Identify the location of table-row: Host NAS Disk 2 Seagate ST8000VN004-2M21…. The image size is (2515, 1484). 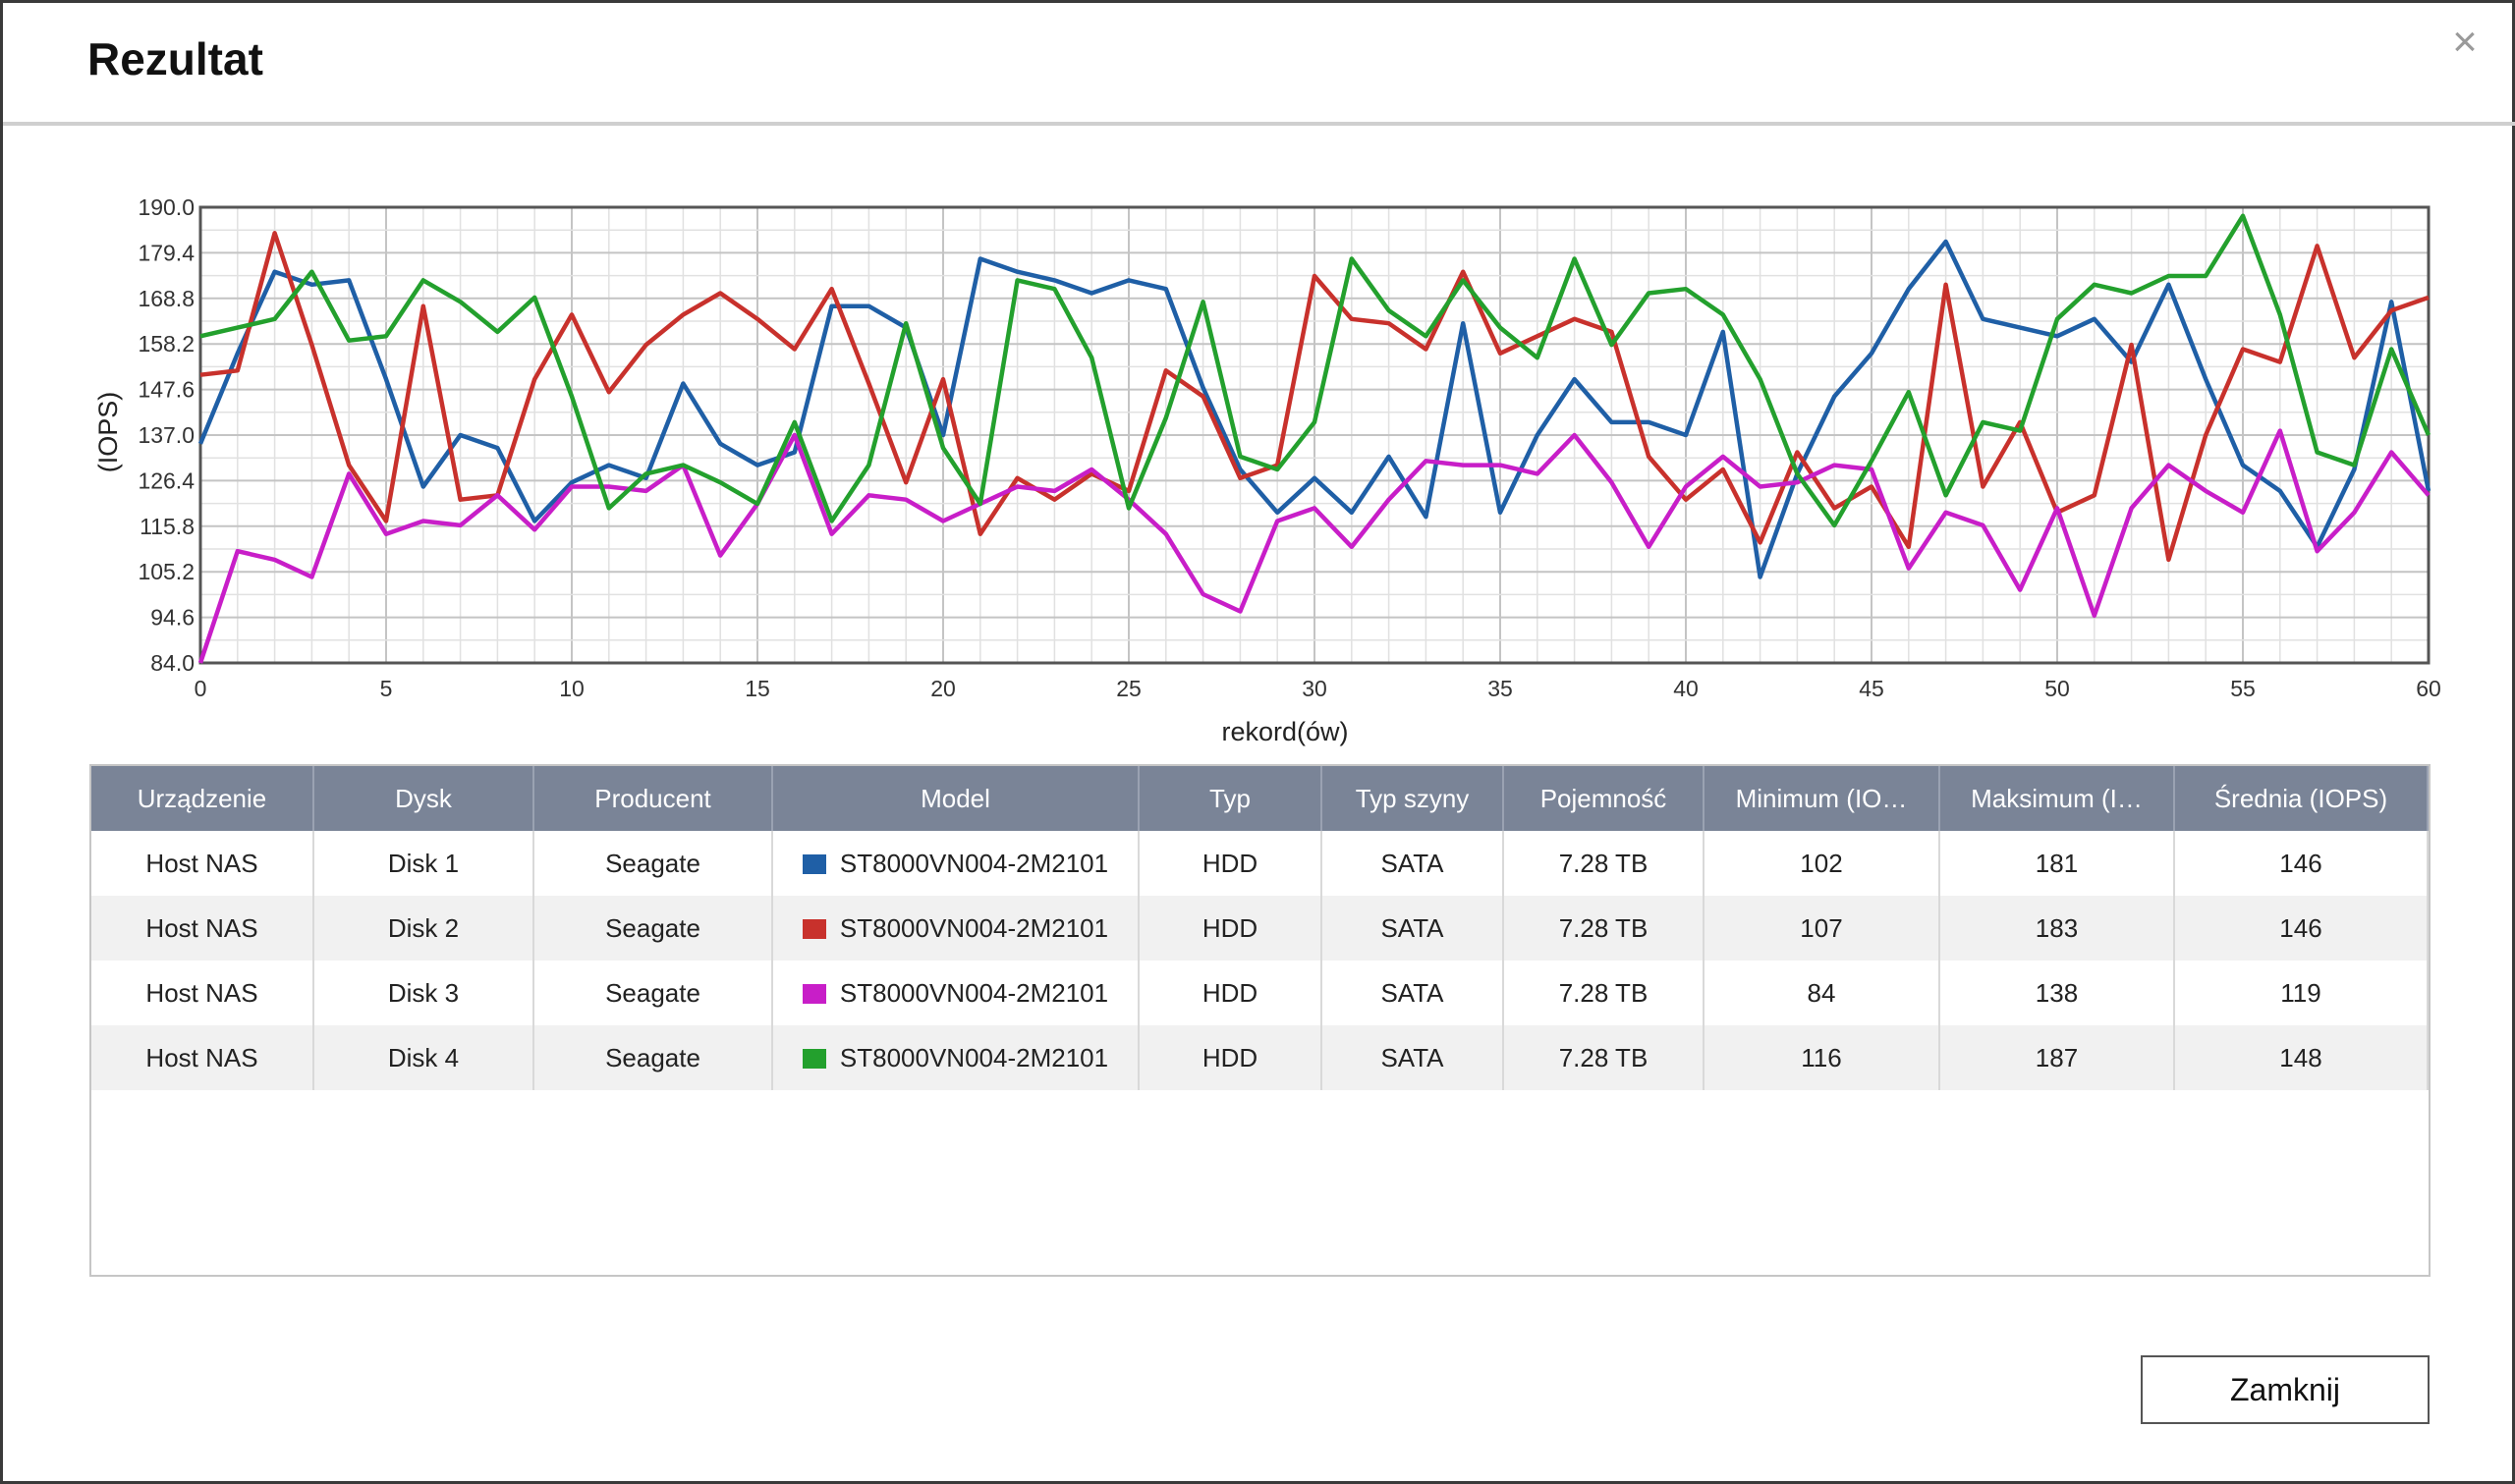
(1260, 928).